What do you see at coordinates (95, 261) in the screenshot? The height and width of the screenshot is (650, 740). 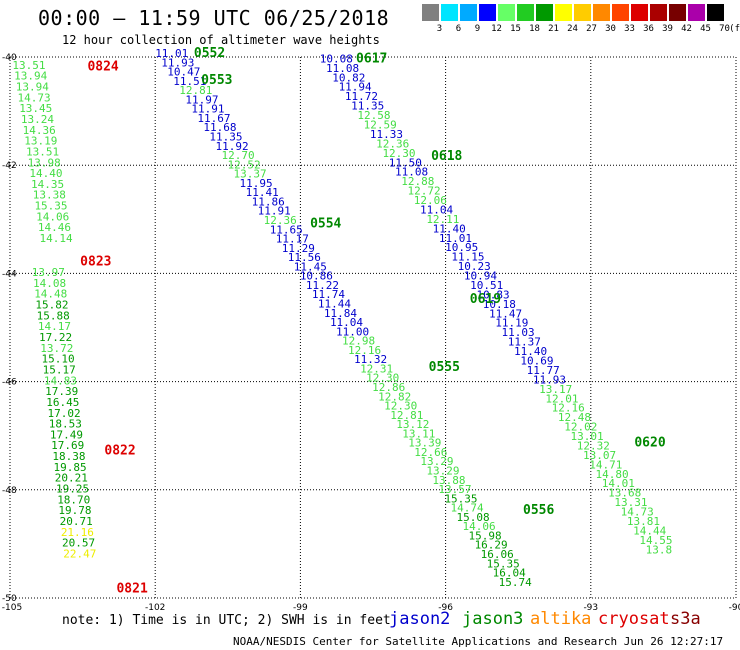 I see `track-time-label: 0823` at bounding box center [95, 261].